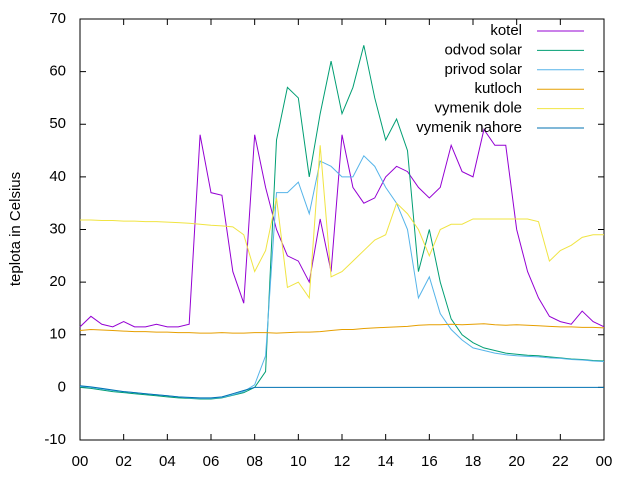 The height and width of the screenshot is (480, 640). I want to click on x-tick-label: 10, so click(298, 461).